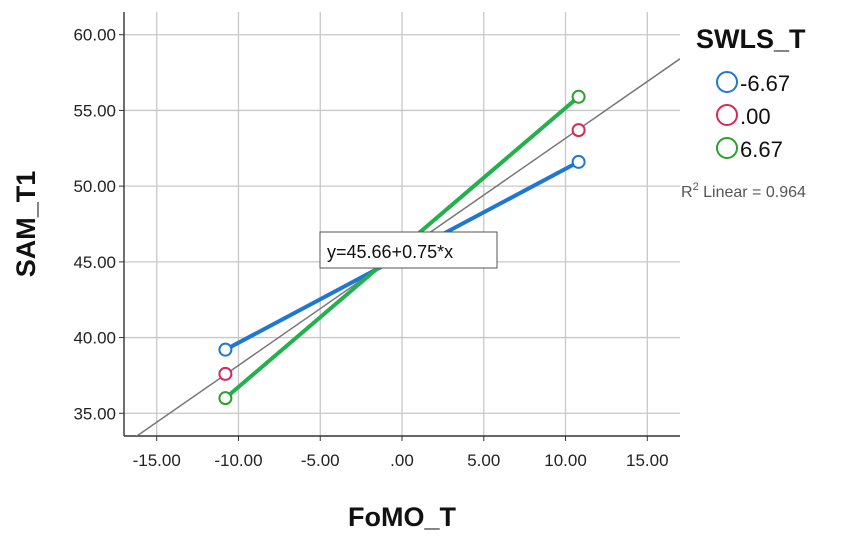 This screenshot has width=851, height=538. Describe the element at coordinates (696, 187) in the screenshot. I see `r2-superscript: 2` at that location.